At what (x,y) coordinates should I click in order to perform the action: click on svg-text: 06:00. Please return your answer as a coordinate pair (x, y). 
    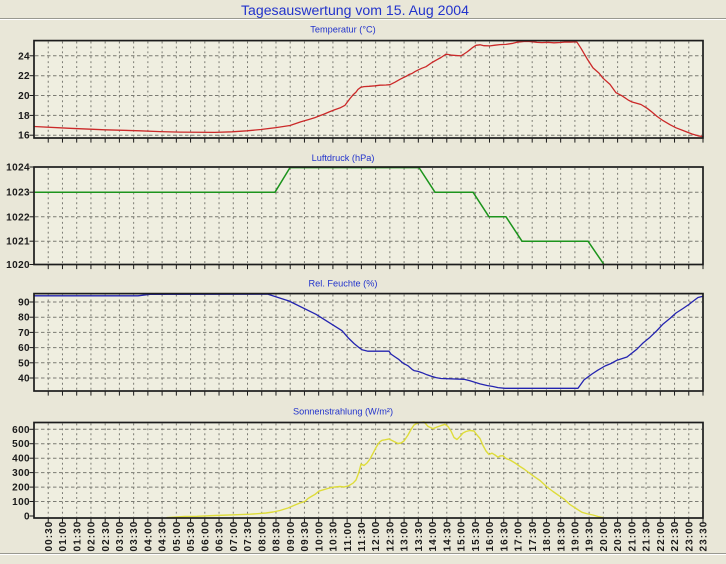
    Looking at the image, I should click on (205, 536).